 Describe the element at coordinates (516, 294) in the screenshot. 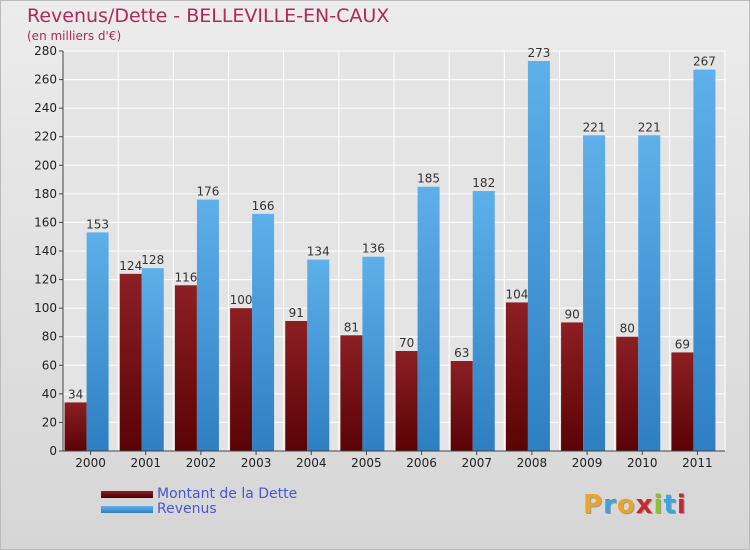

I see `data-label-dette: 104` at that location.